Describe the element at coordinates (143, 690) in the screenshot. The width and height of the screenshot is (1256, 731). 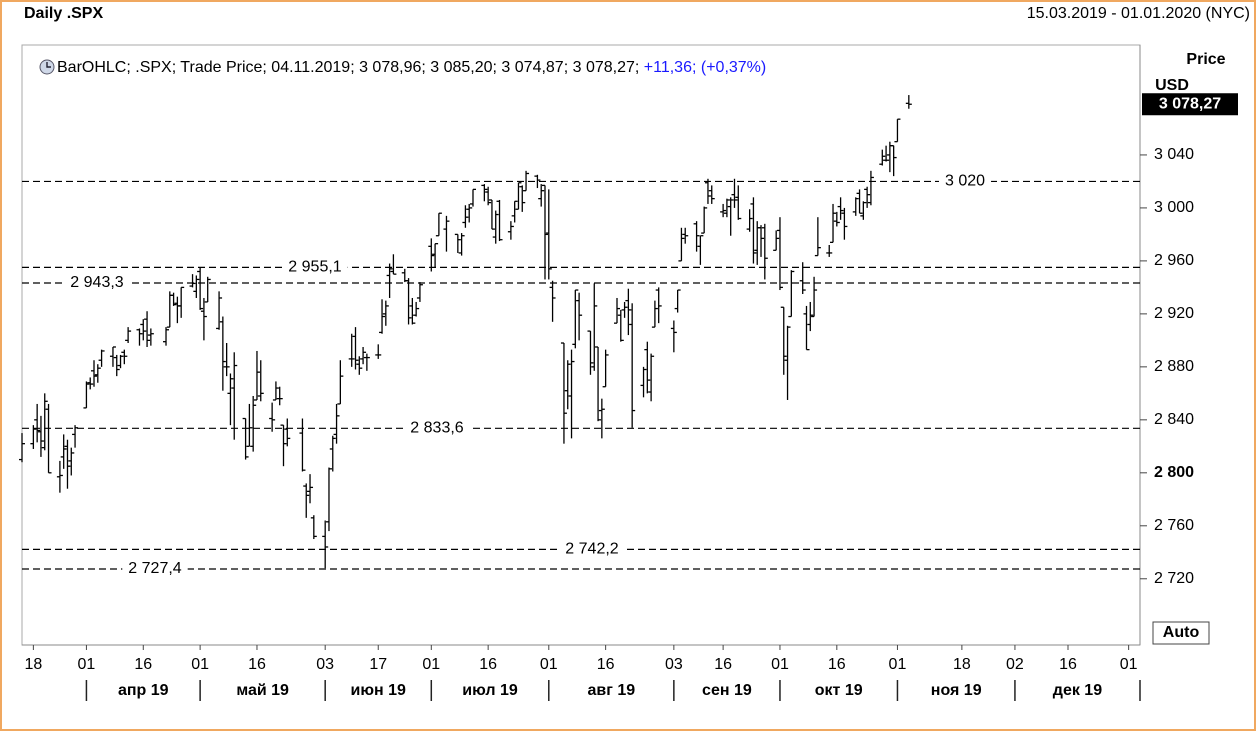
I see `month-label: апр 19` at that location.